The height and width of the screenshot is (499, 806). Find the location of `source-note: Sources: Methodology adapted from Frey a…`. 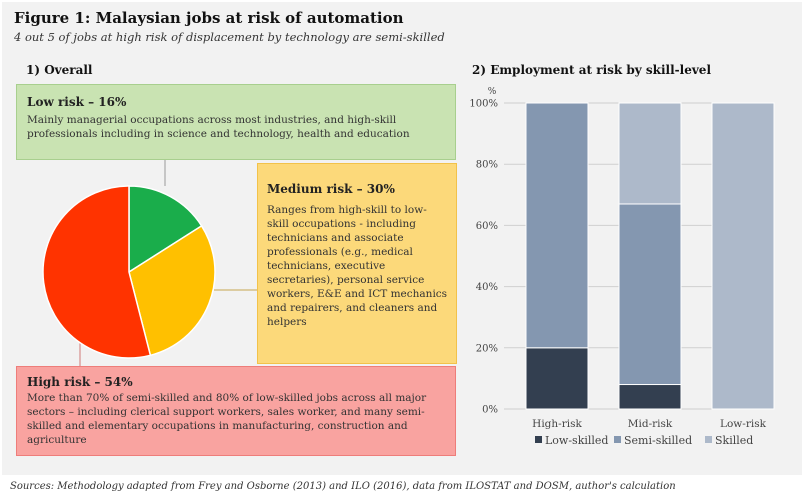

source-note: Sources: Methodology adapted from Frey a… is located at coordinates (343, 486).